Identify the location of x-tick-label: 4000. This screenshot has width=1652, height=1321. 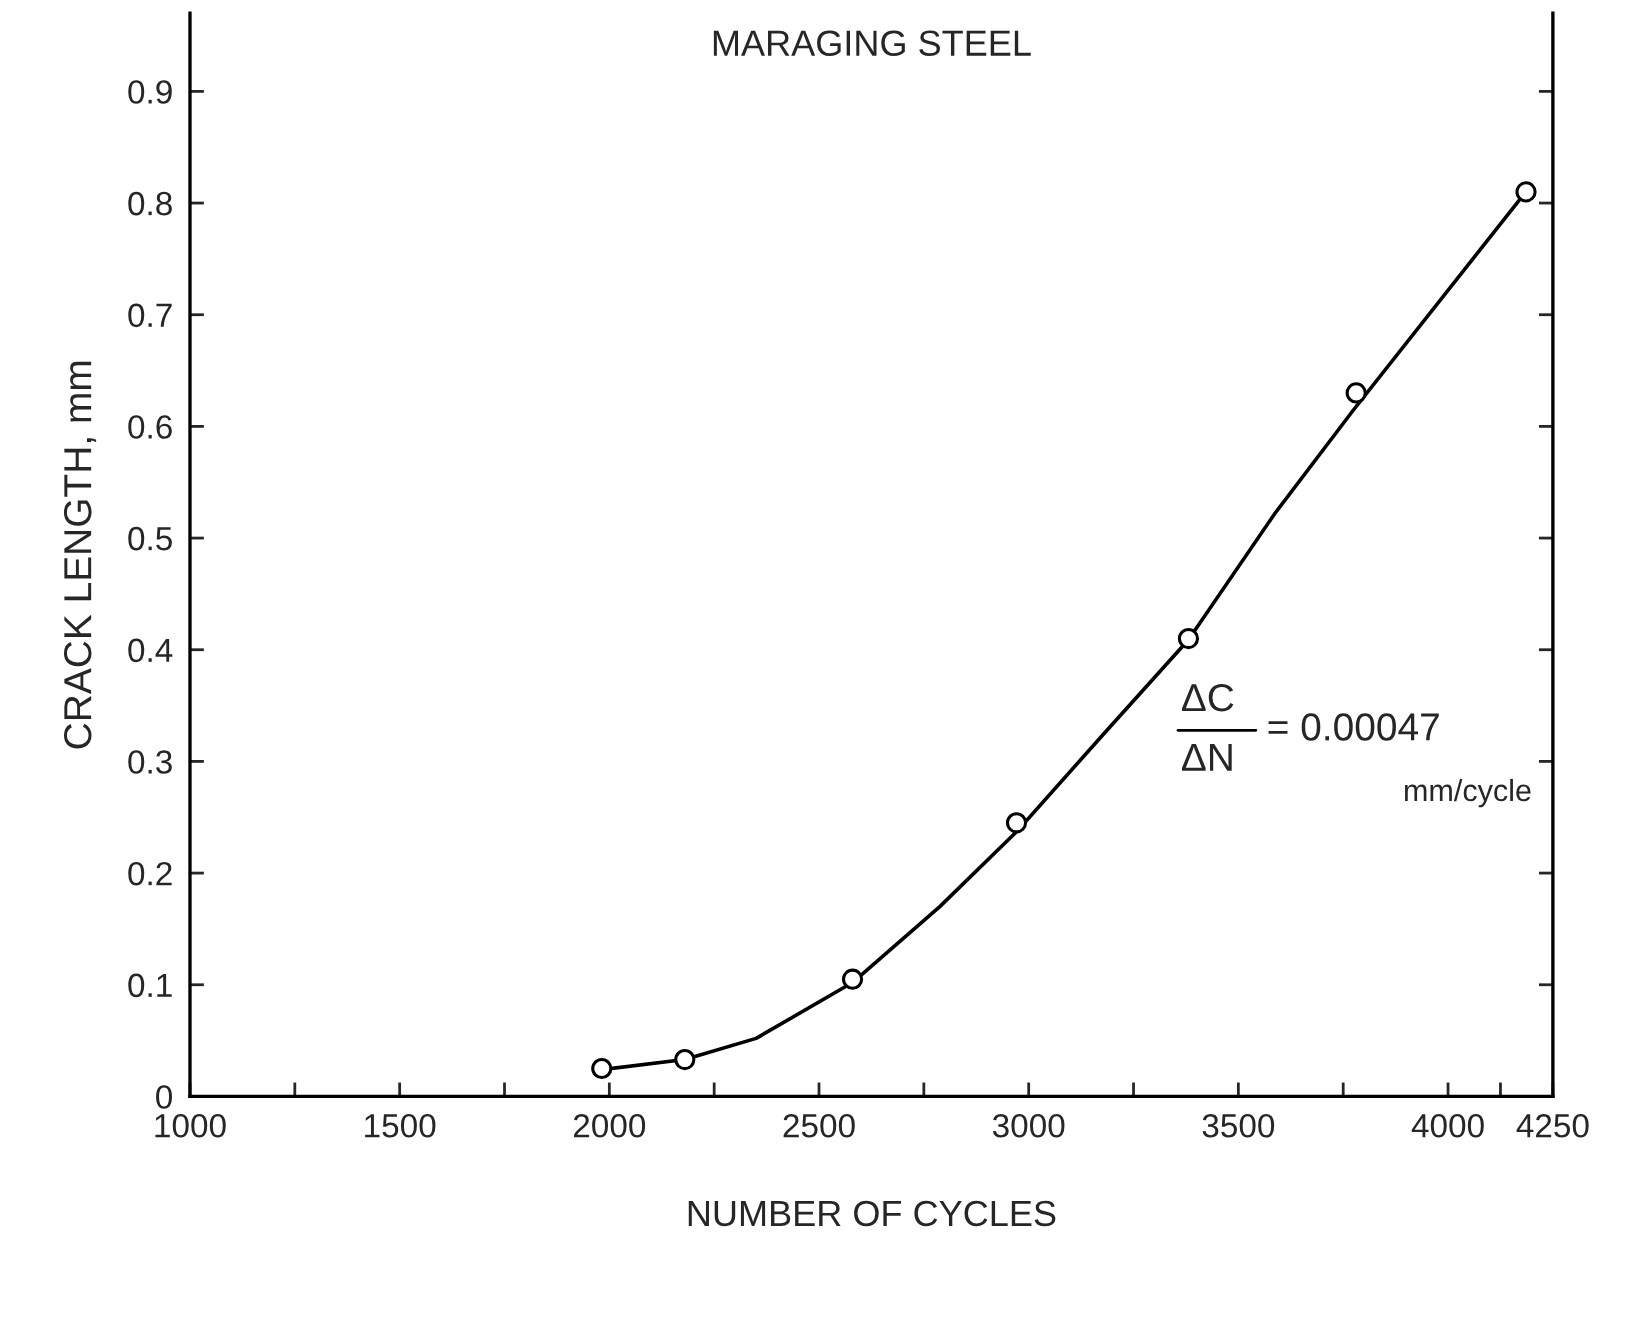
(1447, 1125).